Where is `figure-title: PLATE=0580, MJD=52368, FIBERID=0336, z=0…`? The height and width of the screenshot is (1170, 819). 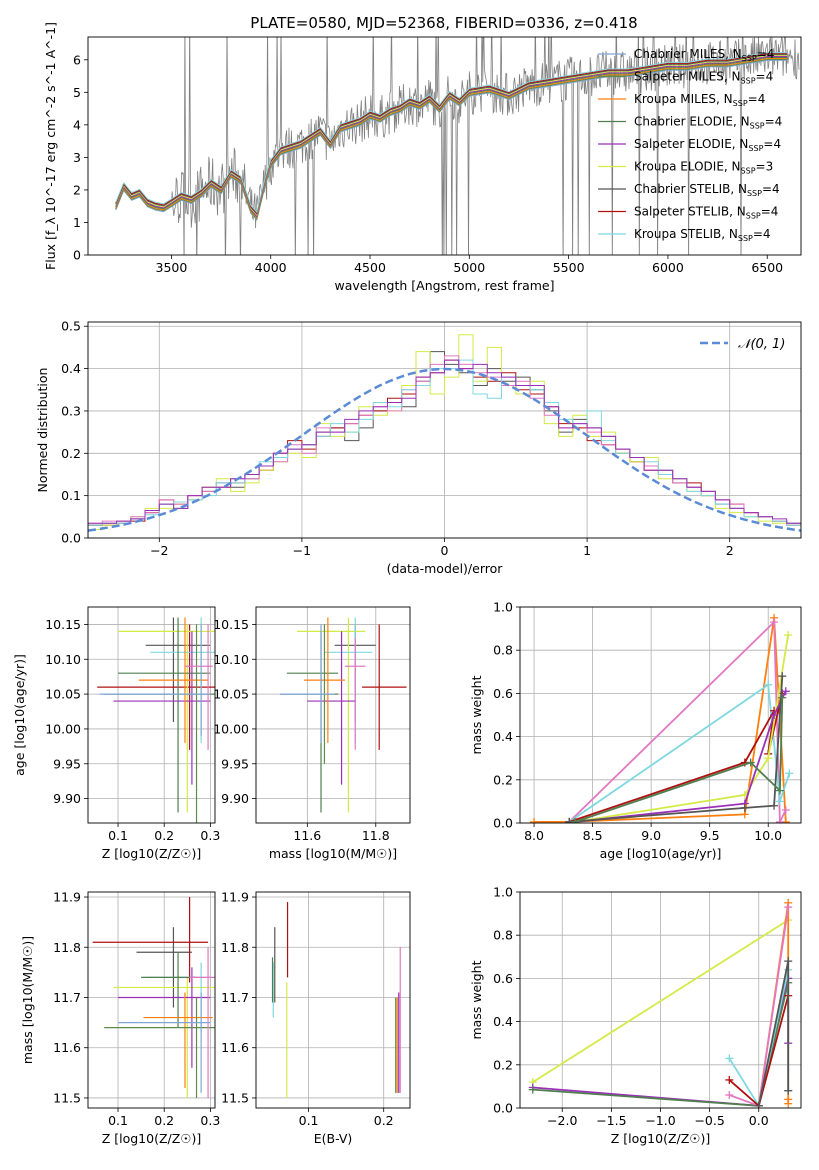 figure-title: PLATE=0580, MJD=52368, FIBERID=0336, z=0… is located at coordinates (443, 23).